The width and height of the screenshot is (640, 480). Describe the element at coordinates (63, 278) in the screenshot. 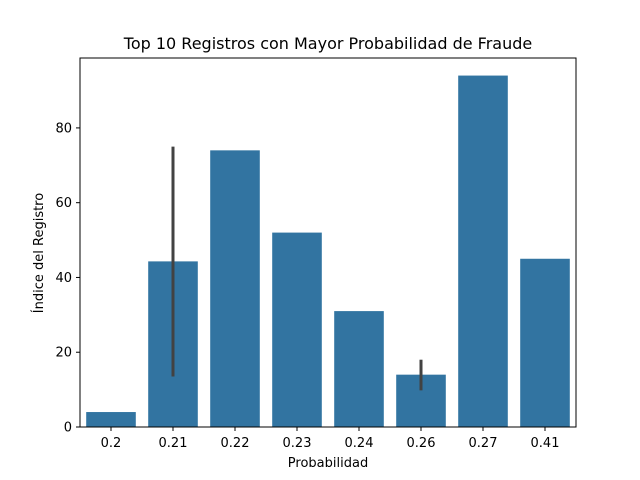

I see `y-tick-label-40: 40` at that location.